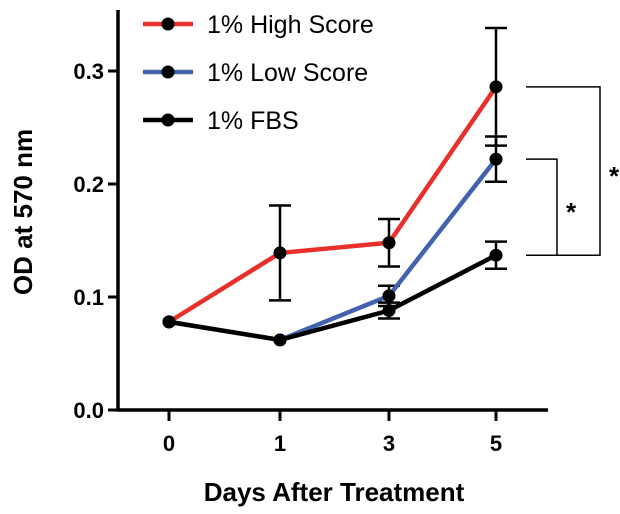  I want to click on x-tick-label: 3, so click(389, 443).